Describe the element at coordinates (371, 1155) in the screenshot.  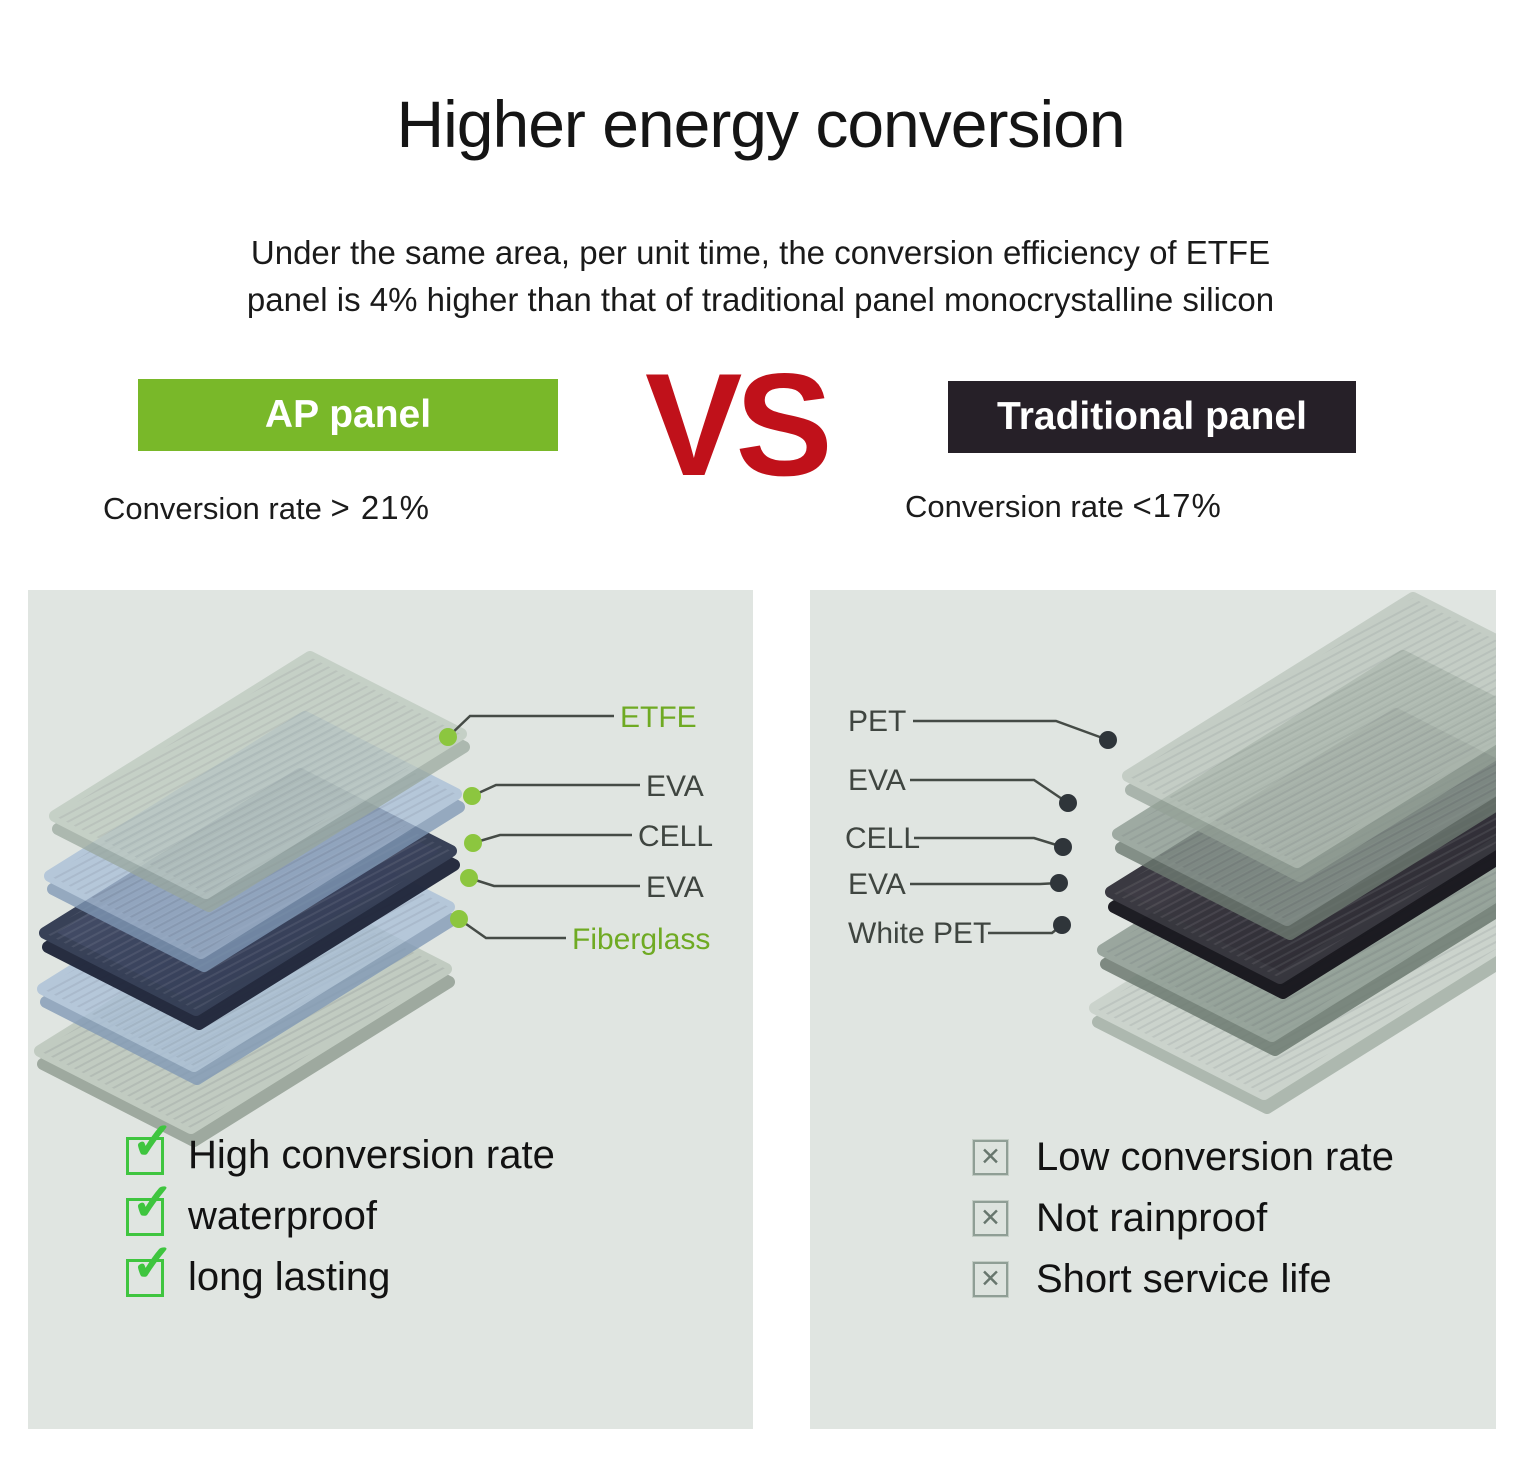
I see `feature-label: High conversion rate` at that location.